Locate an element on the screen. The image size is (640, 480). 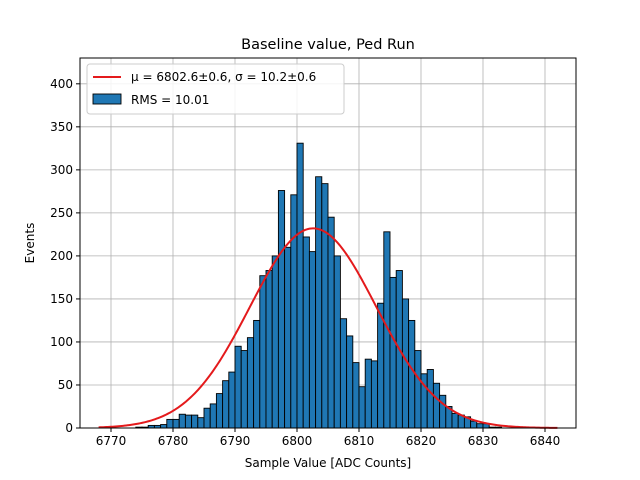
x-axis-ticks: 6770 6780 6790 6800 6810 6820 6830 6840 is located at coordinates (328, 438).